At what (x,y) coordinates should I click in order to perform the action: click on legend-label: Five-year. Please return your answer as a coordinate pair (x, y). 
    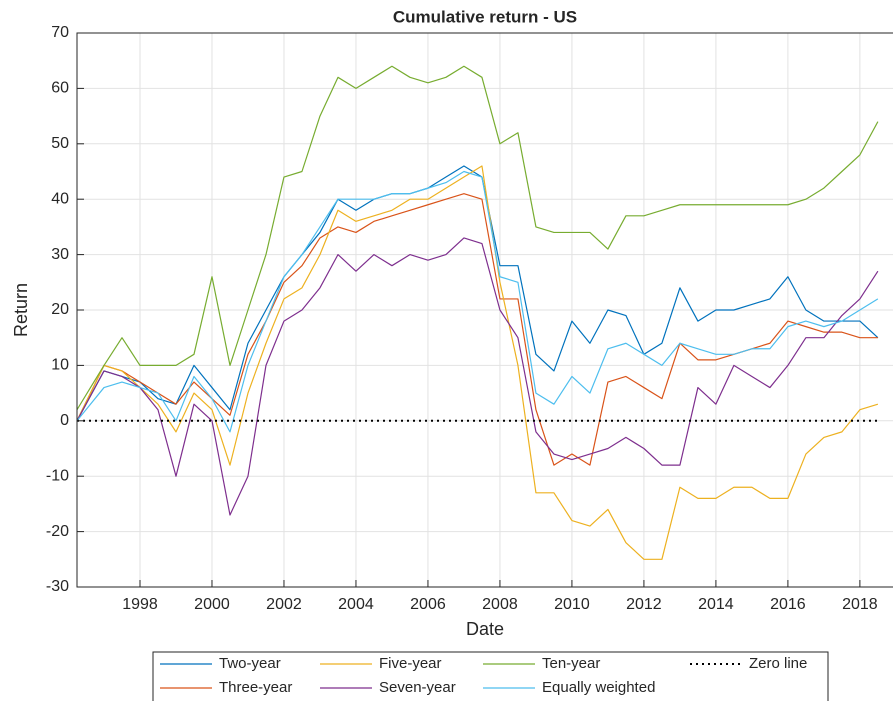
    Looking at the image, I should click on (410, 663).